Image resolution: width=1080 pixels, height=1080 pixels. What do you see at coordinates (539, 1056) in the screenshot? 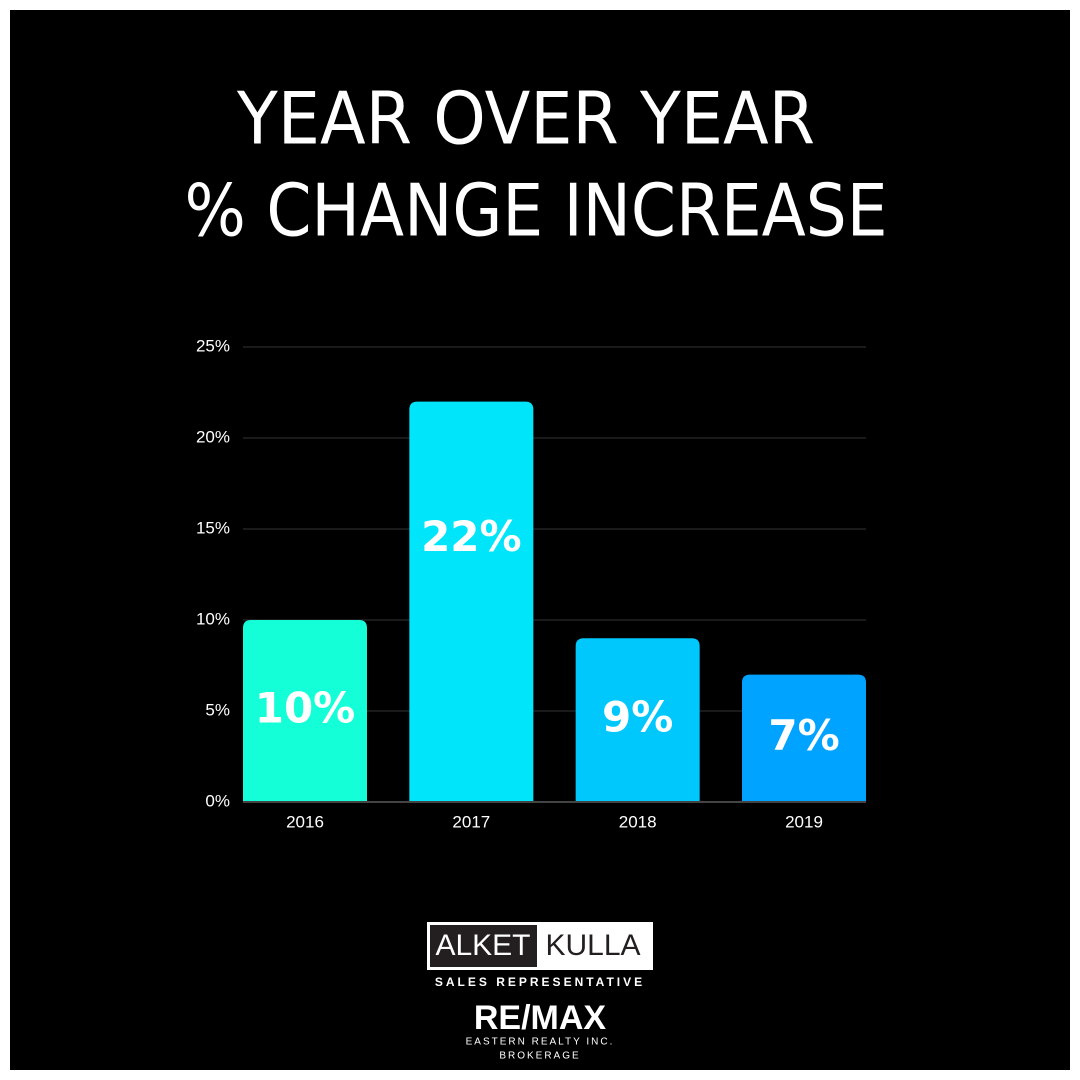
I see `company-type: BROKERAGE` at bounding box center [539, 1056].